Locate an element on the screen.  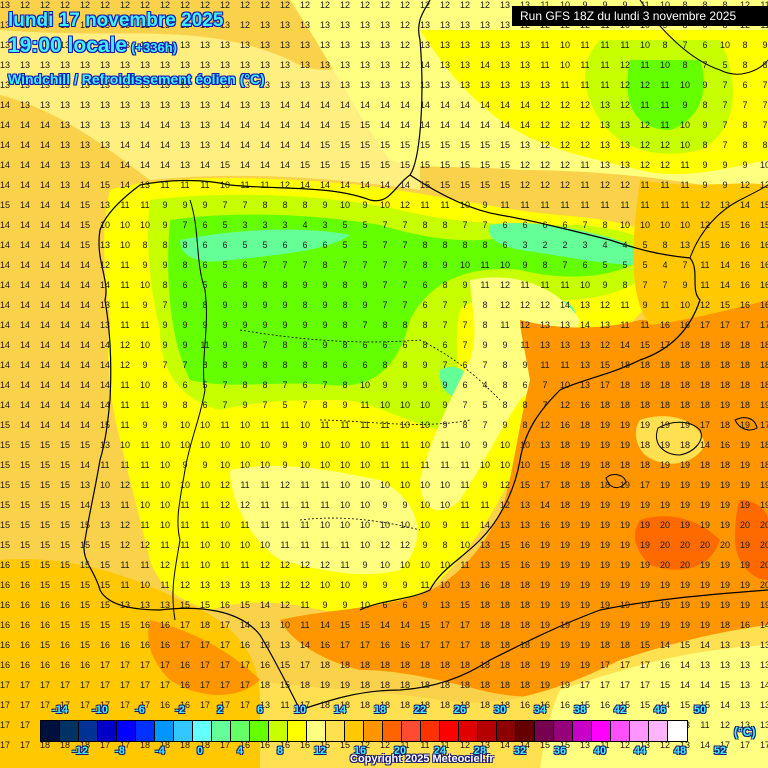
legend-label-bottom: 16 is located at coordinates (360, 751).